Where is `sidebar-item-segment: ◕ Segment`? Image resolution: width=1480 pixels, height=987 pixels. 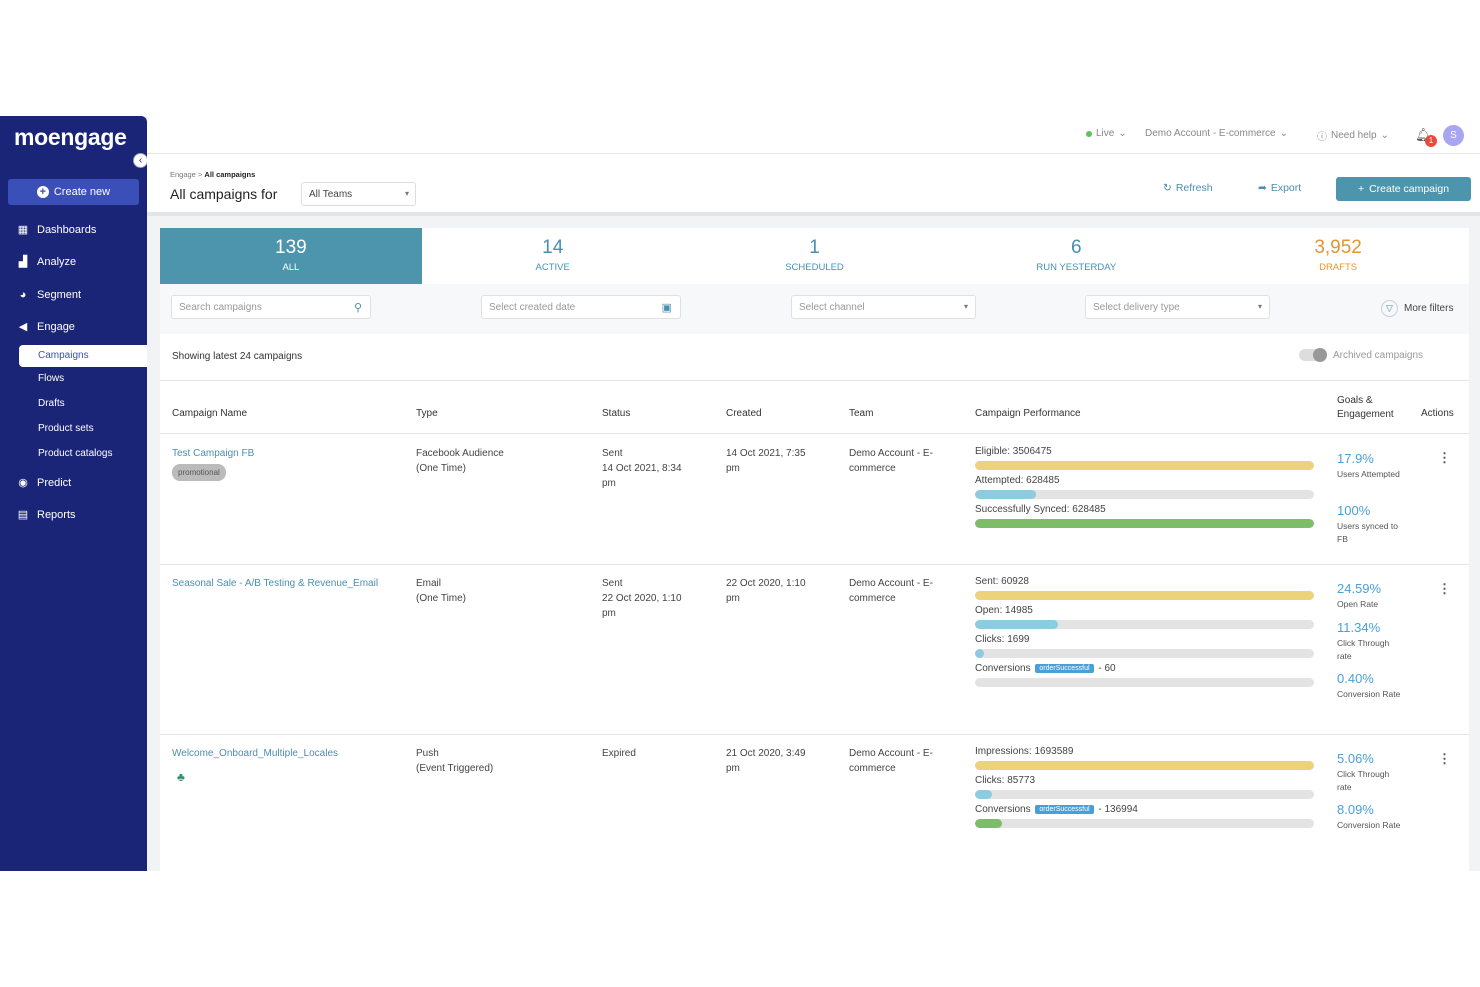
sidebar-item-segment: ◕ Segment is located at coordinates (49, 295).